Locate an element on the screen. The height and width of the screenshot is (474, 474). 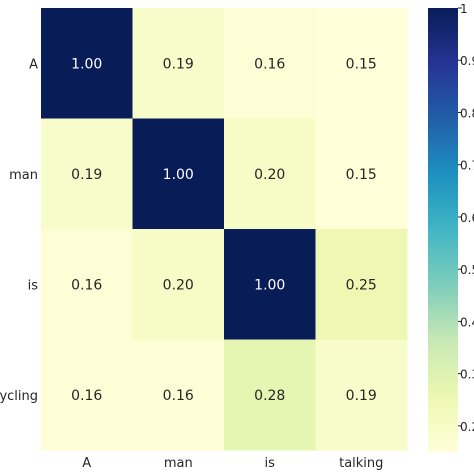
colorbar-tick-label: 1 is located at coordinates (464, 9).